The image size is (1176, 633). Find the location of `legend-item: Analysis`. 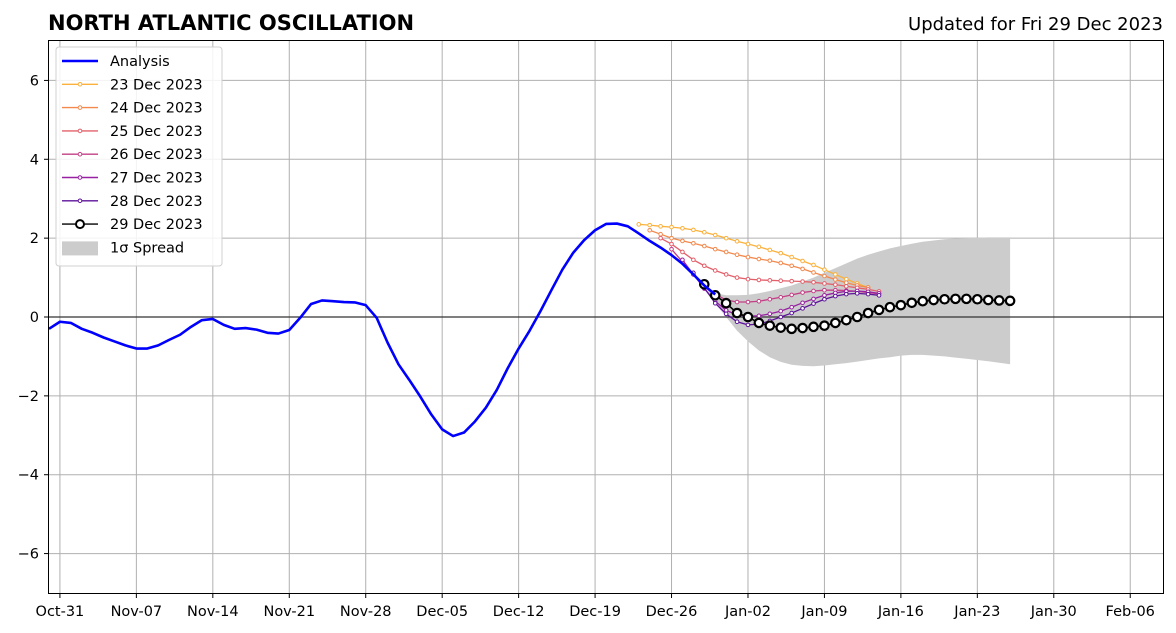

legend-item: Analysis is located at coordinates (116, 62).